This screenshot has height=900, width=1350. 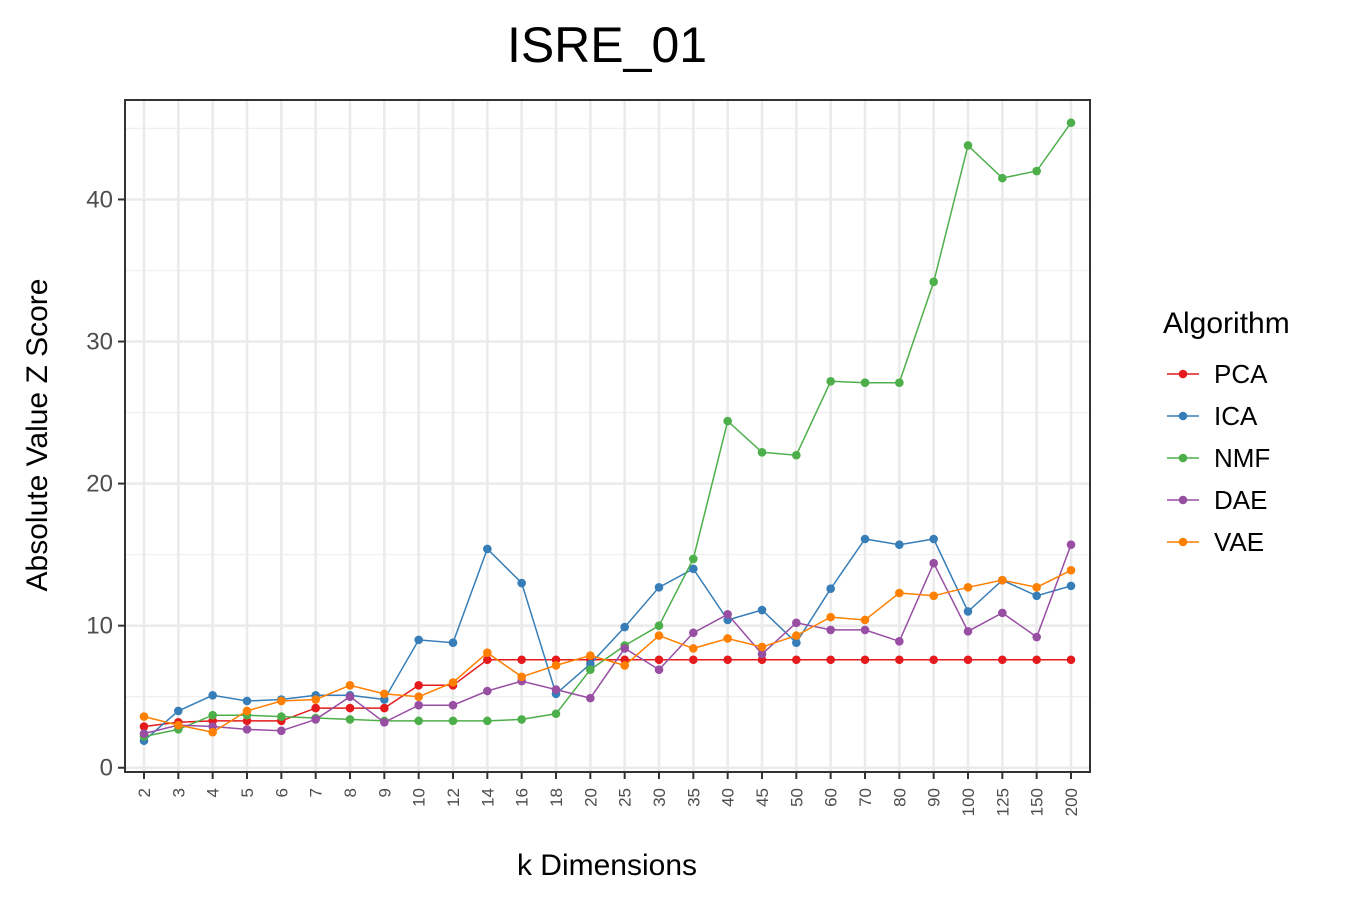 I want to click on legend-label: VAE, so click(x=1239, y=542).